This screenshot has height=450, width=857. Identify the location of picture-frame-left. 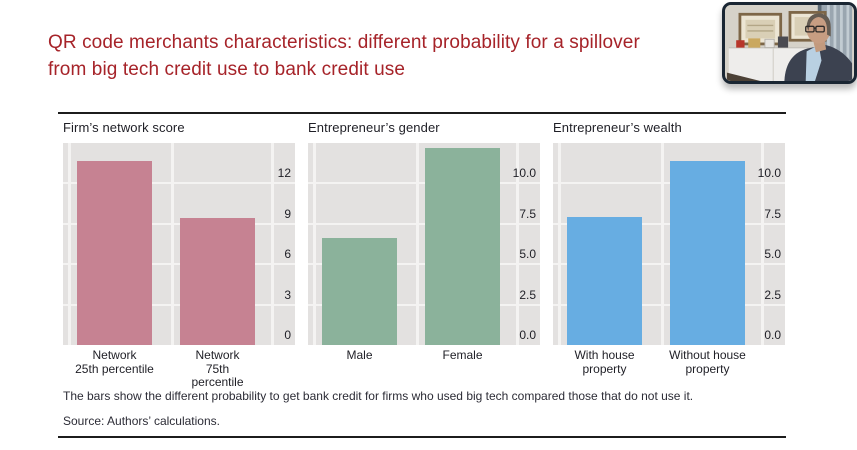
(760, 29).